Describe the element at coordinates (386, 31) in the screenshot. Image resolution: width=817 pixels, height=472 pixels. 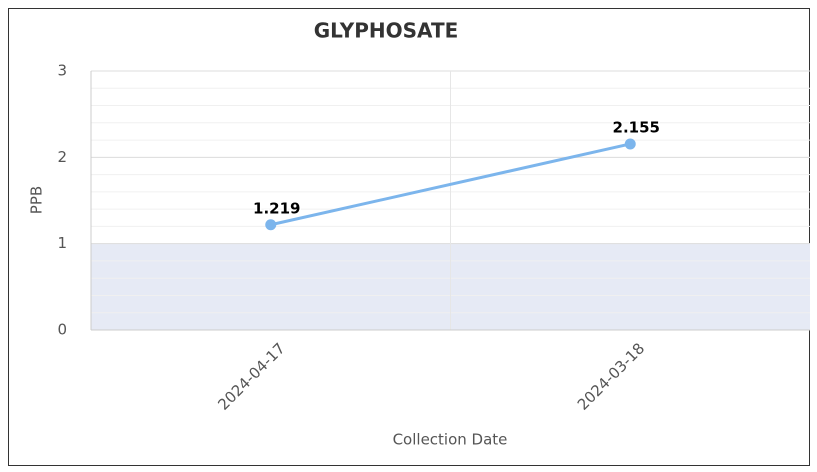
I see `chart-title: GLYPHOSATE` at that location.